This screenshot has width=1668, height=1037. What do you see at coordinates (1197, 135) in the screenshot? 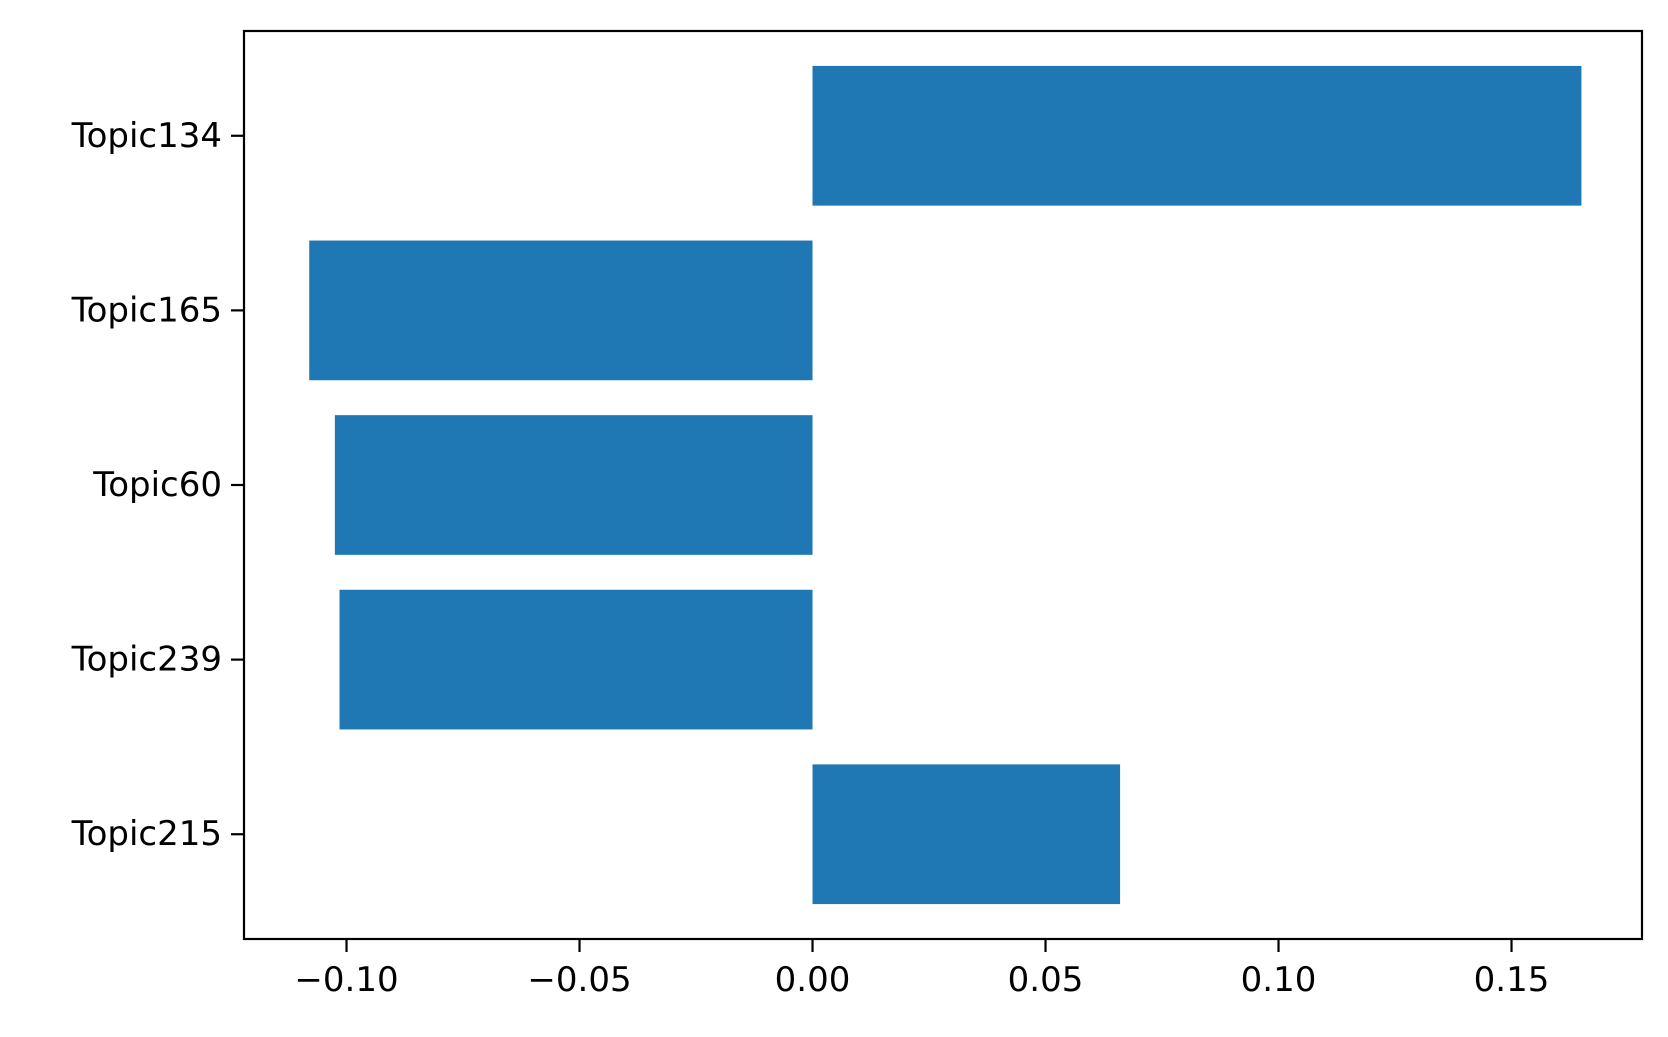
I see `bar-topic134` at bounding box center [1197, 135].